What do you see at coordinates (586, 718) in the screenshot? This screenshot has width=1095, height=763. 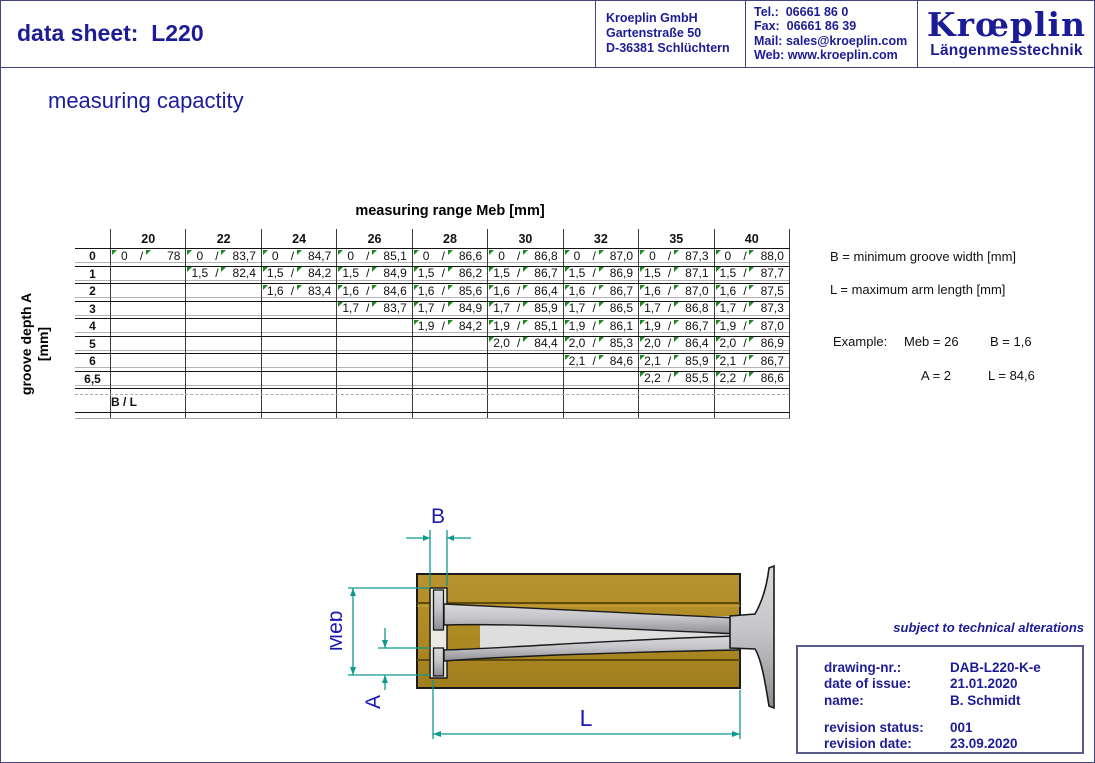 I see `dim-label-l: L` at bounding box center [586, 718].